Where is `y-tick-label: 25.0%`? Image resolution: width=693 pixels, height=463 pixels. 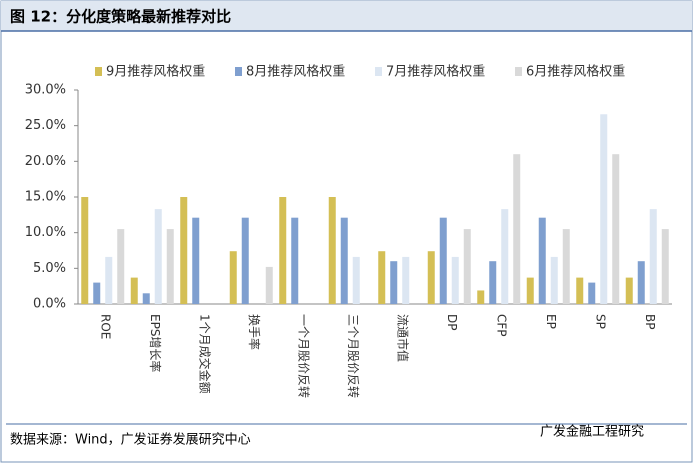 y-tick-label: 25.0% is located at coordinates (45, 125).